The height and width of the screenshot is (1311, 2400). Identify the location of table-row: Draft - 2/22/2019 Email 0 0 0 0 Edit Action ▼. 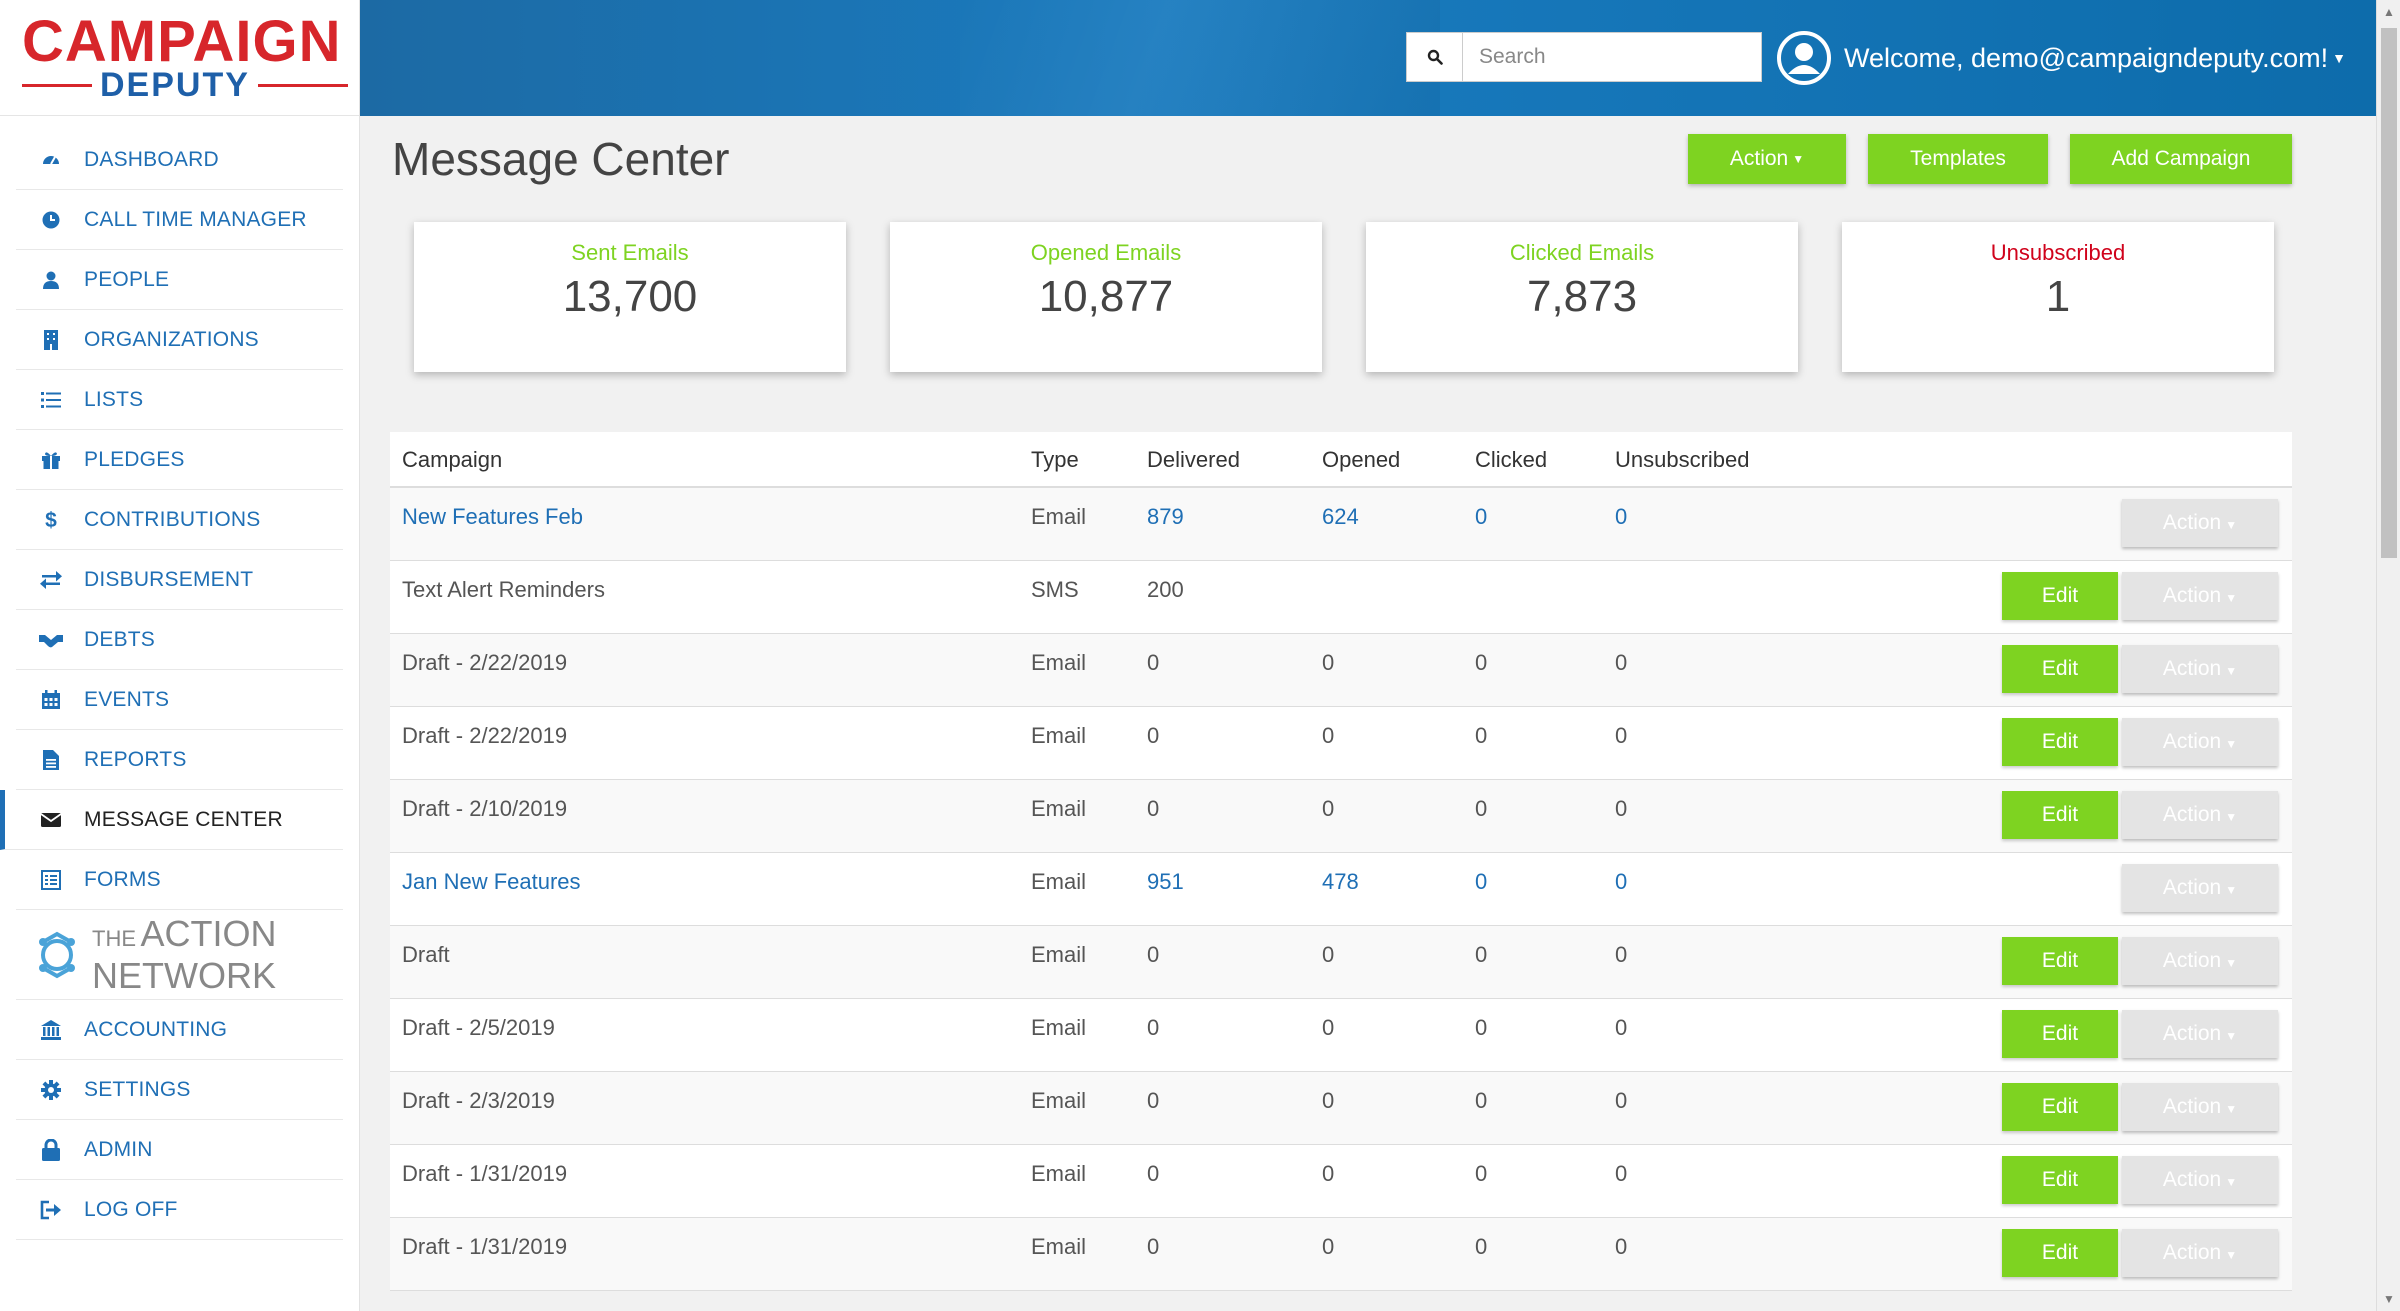
(1341, 670).